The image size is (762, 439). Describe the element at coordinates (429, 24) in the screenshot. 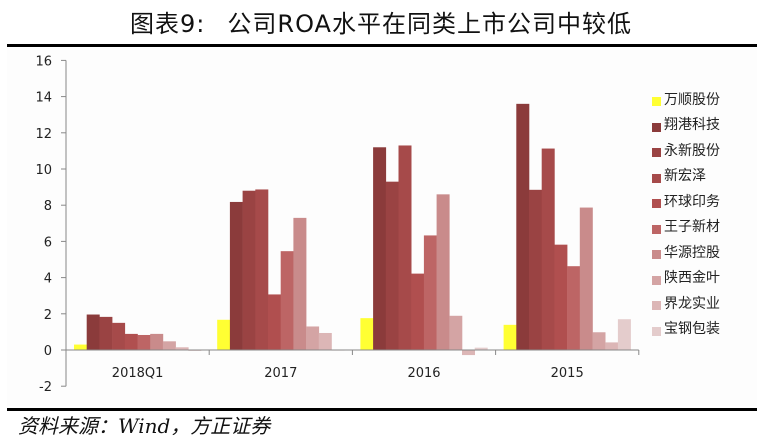

I see `figure-title-text: 公司ROA水平在同类上市公司中较低` at that location.